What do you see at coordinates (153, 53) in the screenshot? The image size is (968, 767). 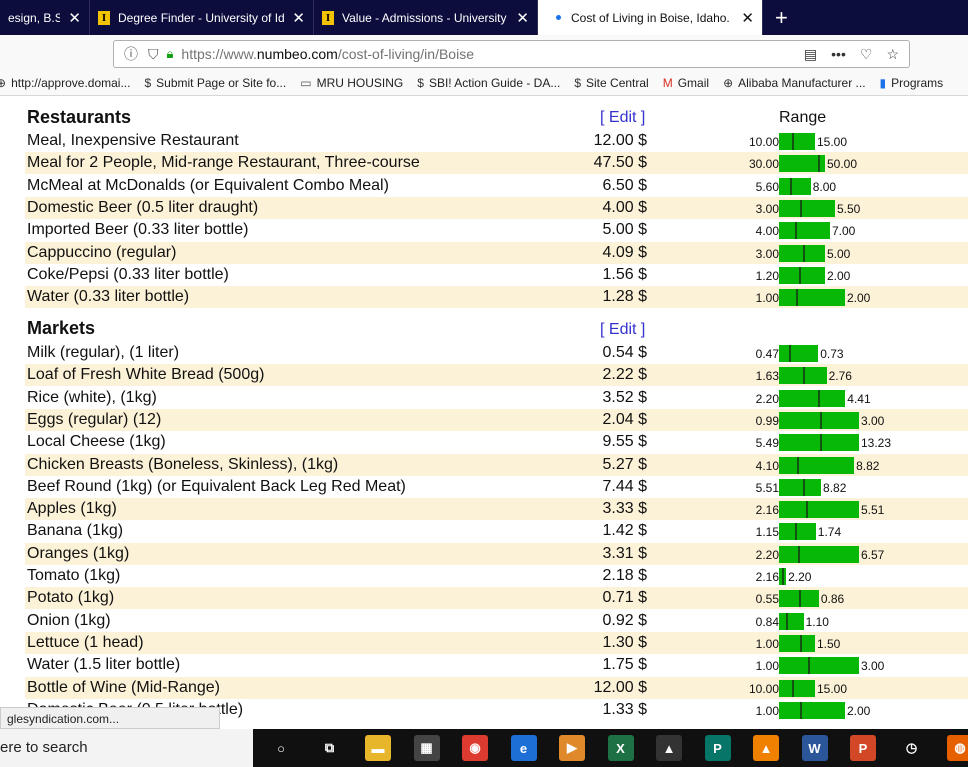 I see `tracking-shield-icon: ⛉` at bounding box center [153, 53].